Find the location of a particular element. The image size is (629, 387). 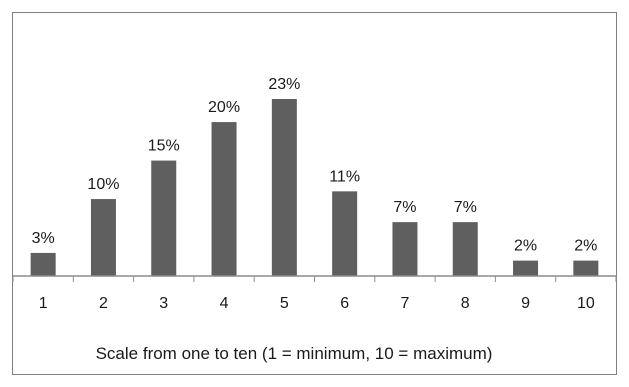

data-label-4: 20% is located at coordinates (224, 107).